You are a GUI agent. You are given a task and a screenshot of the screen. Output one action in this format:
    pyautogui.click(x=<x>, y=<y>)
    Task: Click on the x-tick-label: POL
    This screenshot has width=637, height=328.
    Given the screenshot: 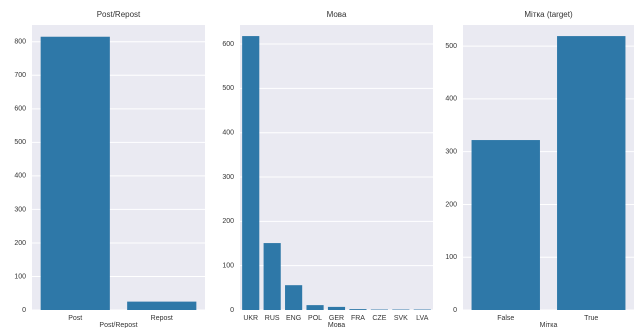 What is the action you would take?
    pyautogui.click(x=315, y=318)
    